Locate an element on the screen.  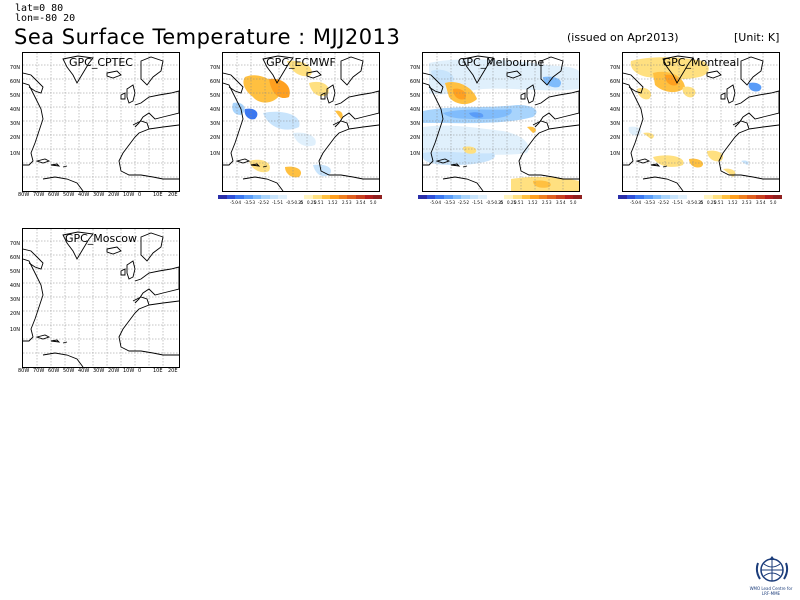
colorbar is located at coordinates (500, 197).